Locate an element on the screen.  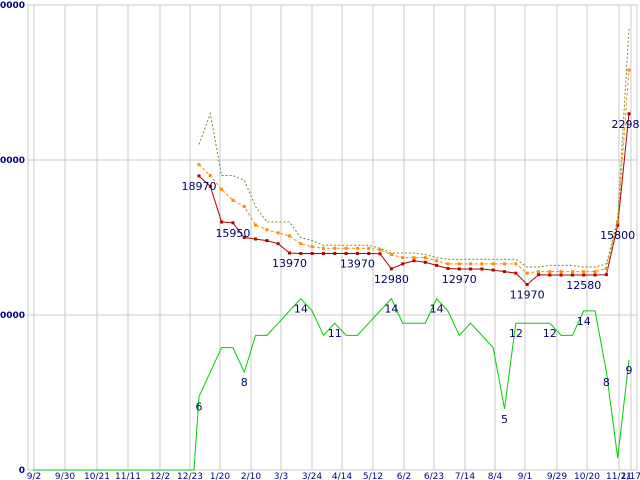
data-label-price_low: 22980 is located at coordinates (626, 124).